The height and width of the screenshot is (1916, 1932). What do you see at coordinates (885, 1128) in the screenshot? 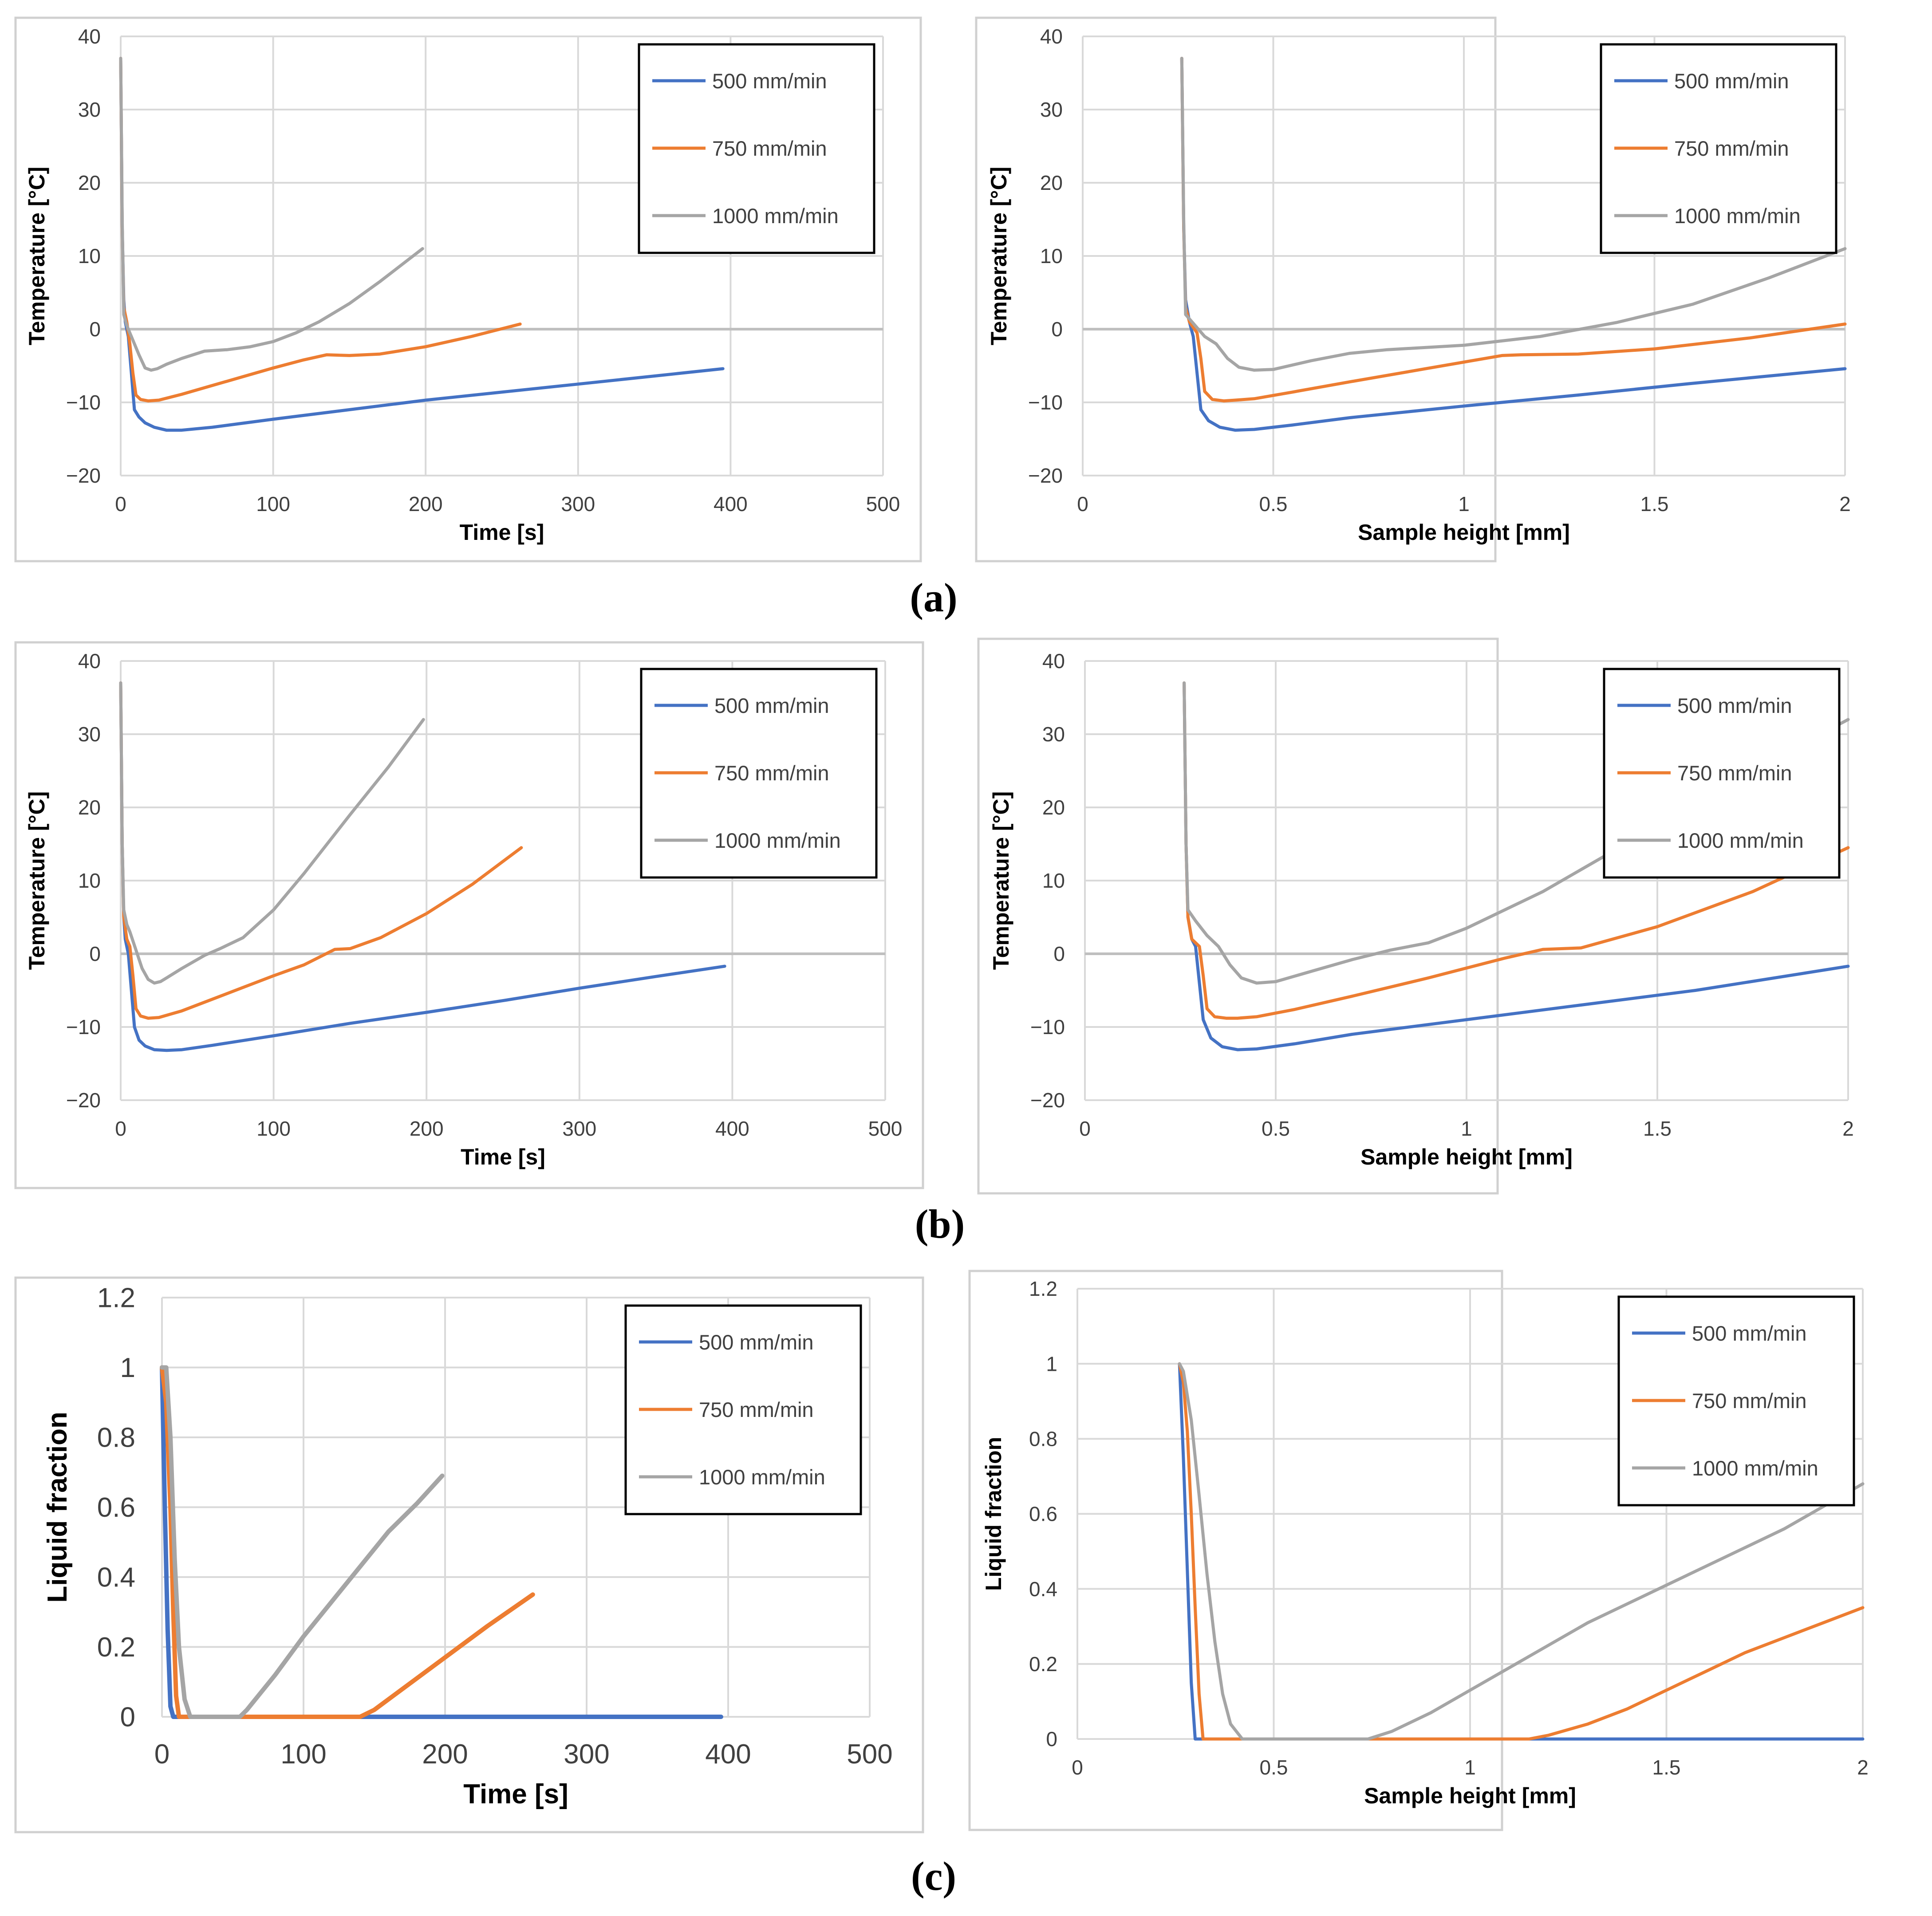
I see `b-time-xtick-label: 500` at bounding box center [885, 1128].